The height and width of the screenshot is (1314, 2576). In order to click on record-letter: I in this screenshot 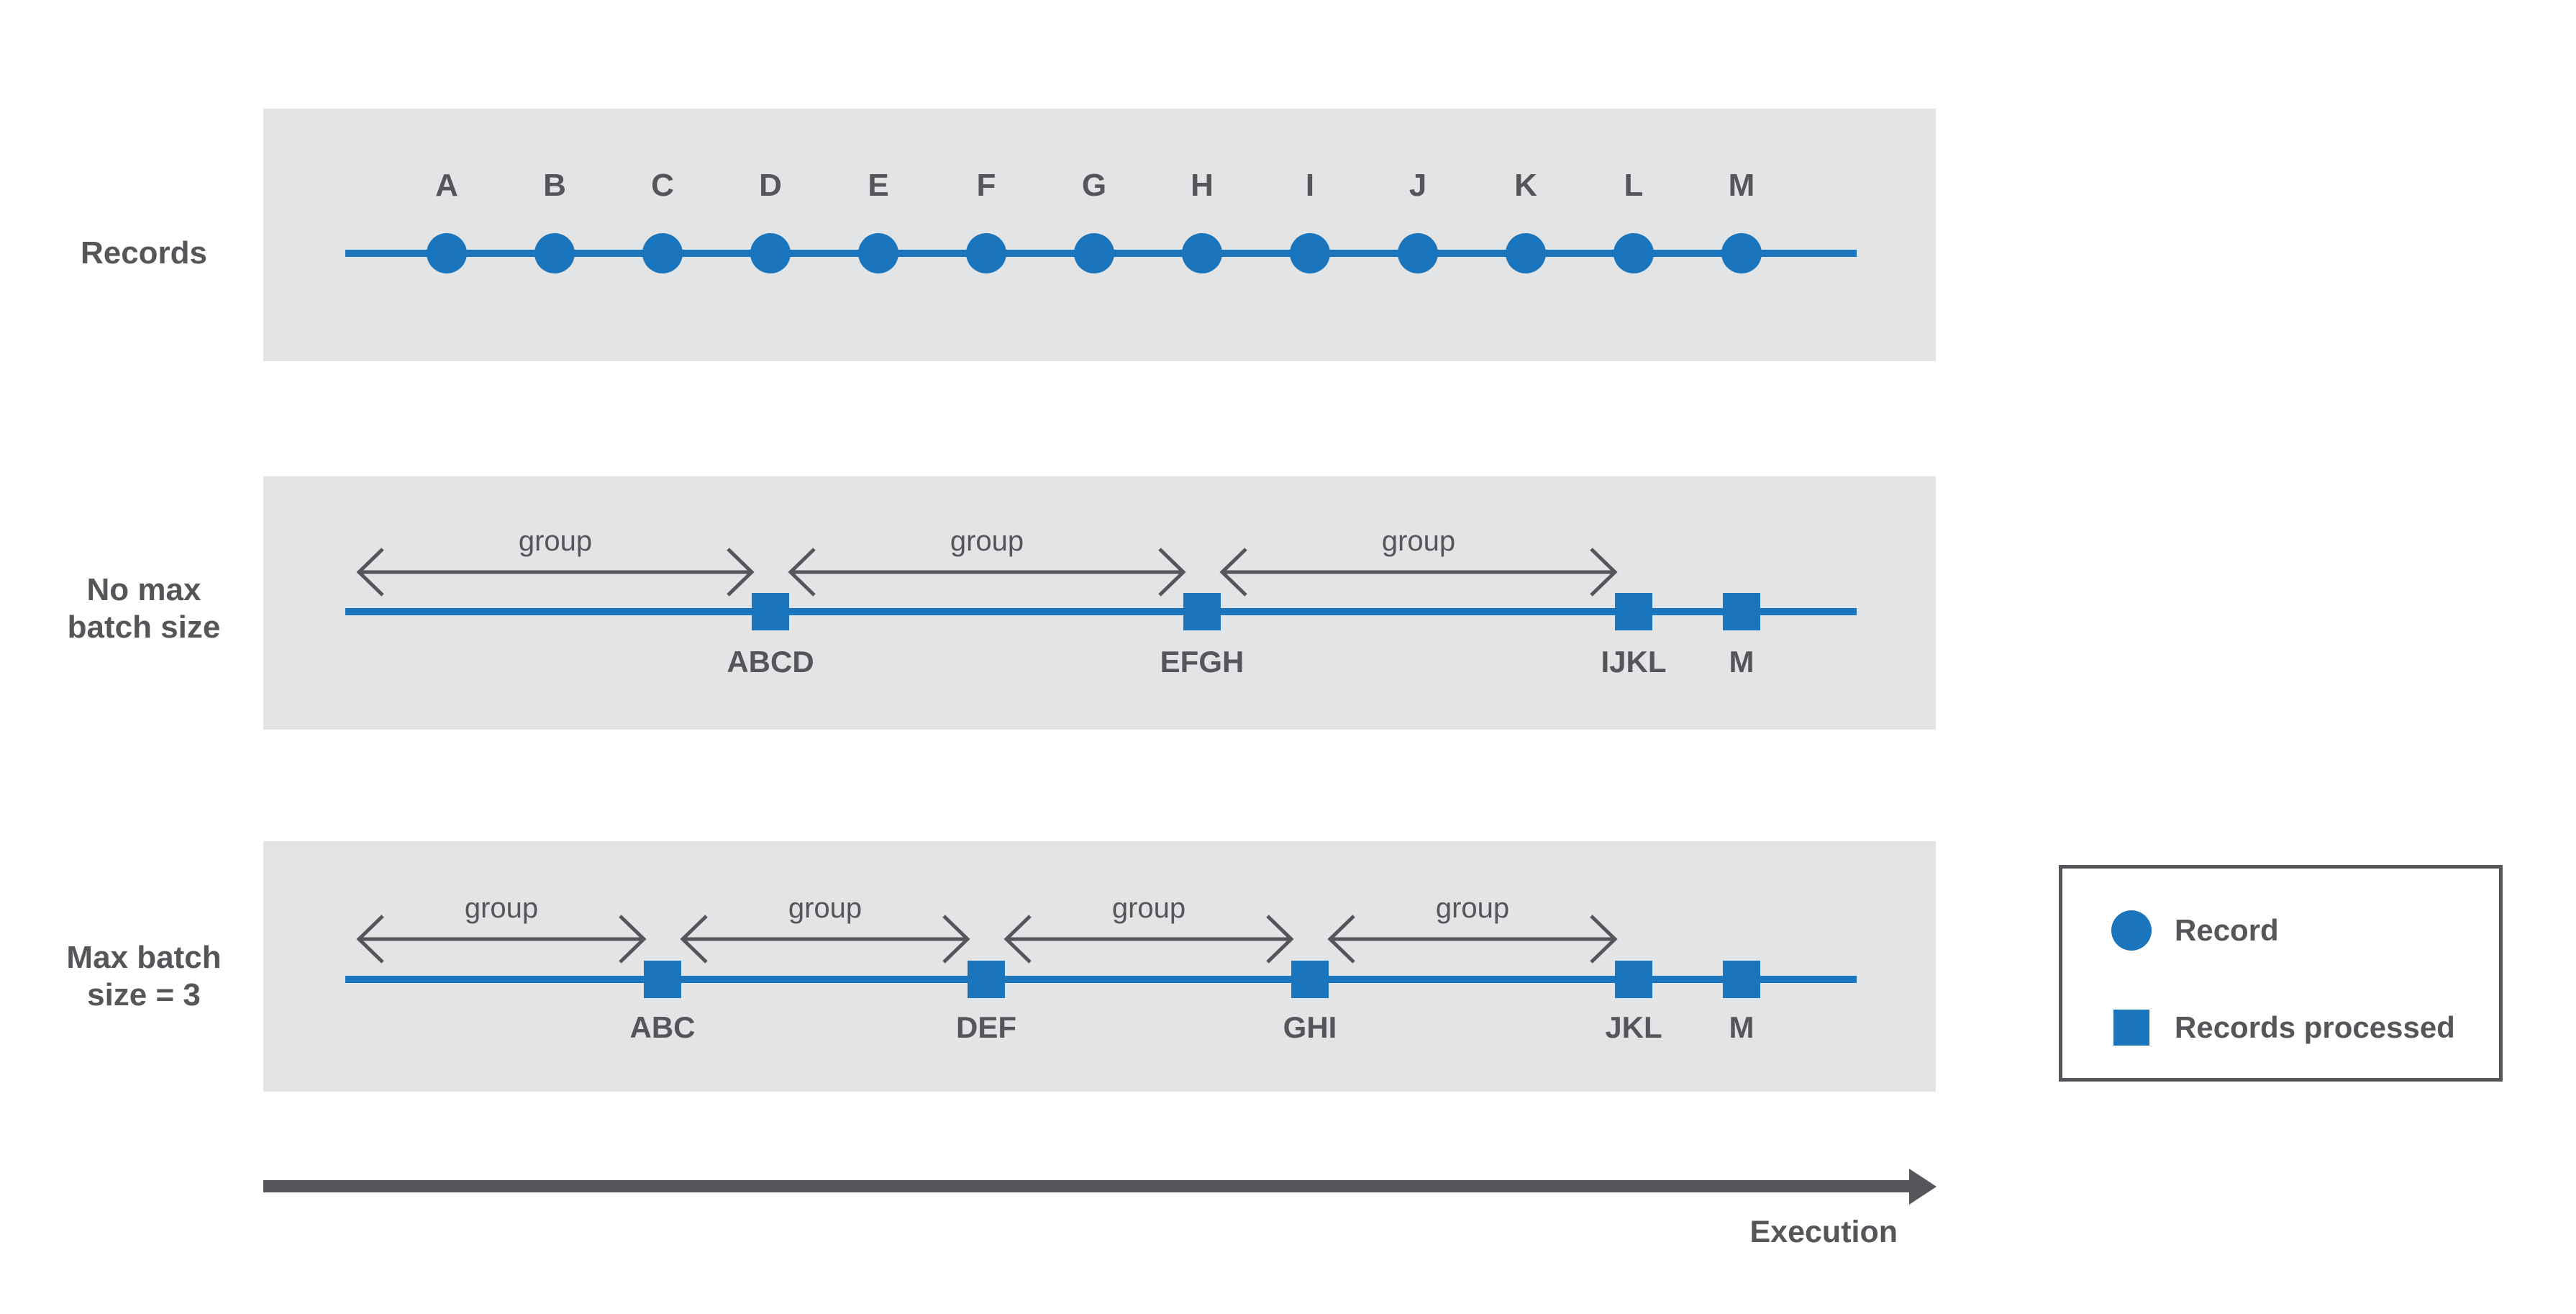, I will do `click(1310, 185)`.